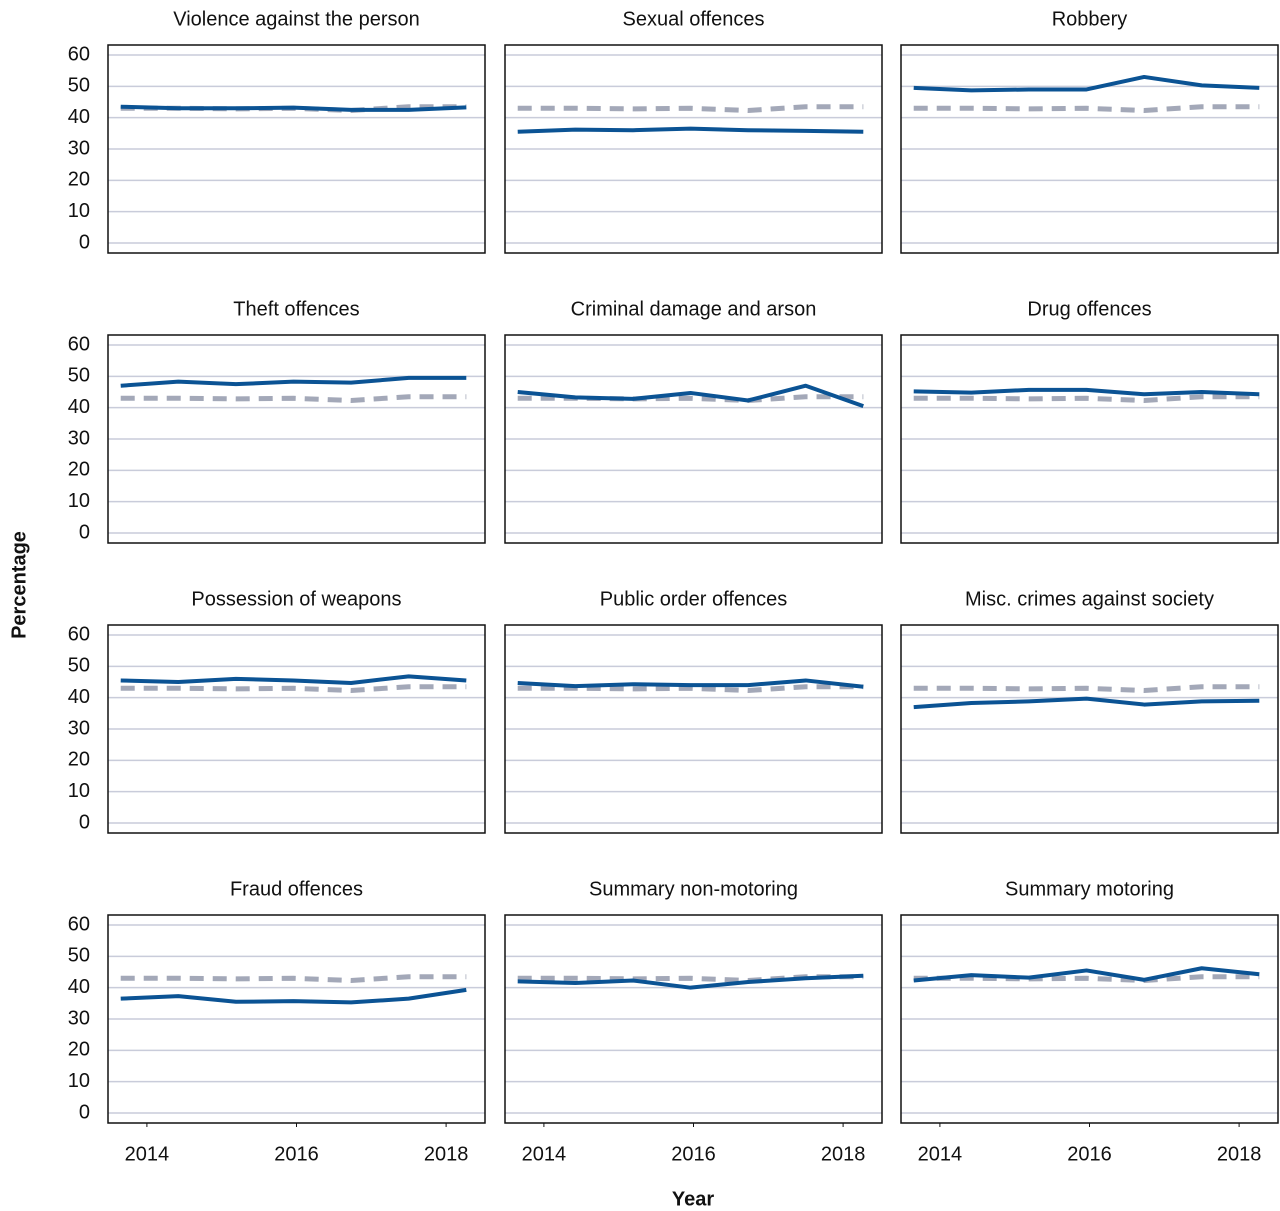 This screenshot has height=1211, width=1280. What do you see at coordinates (694, 309) in the screenshot?
I see `panel-title: Criminal damage and arson` at bounding box center [694, 309].